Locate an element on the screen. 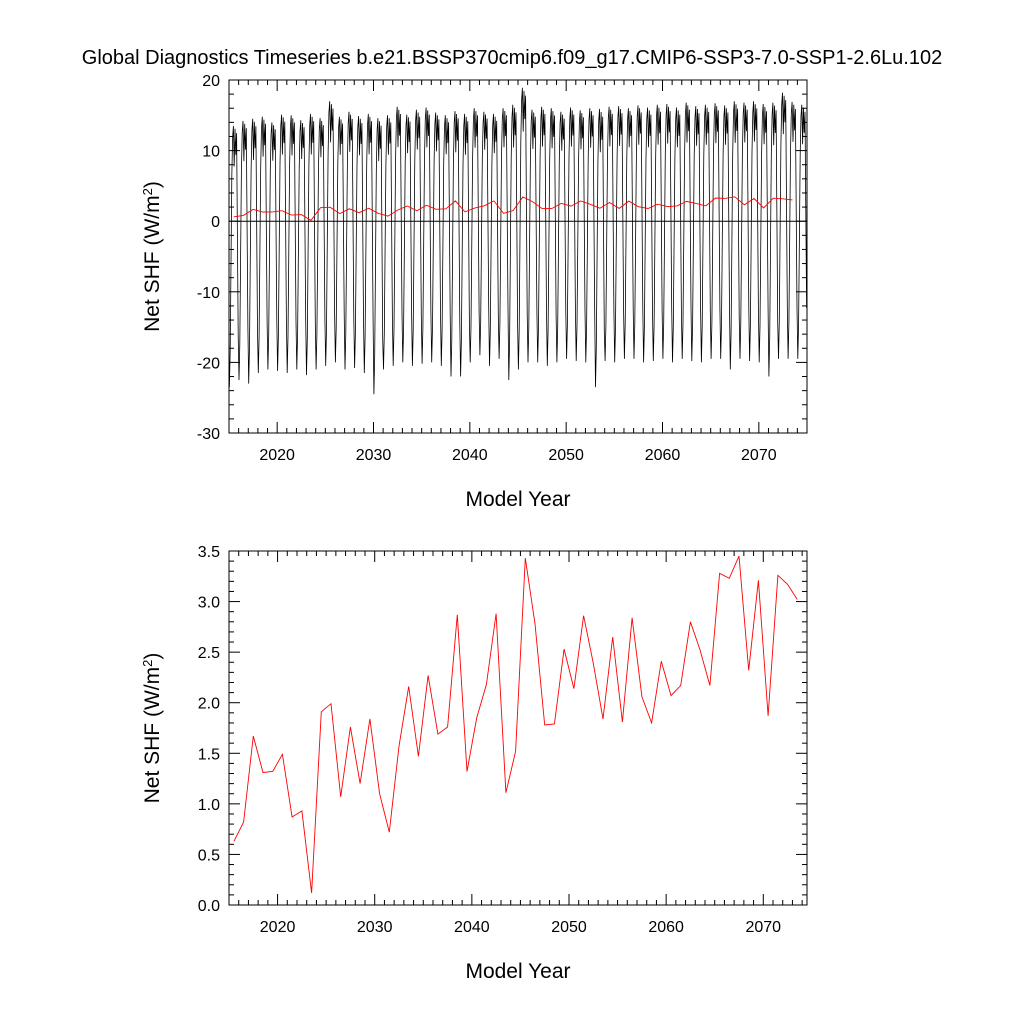 The image size is (1024, 1024). bottom-x-axis-label: Model Year is located at coordinates (517, 971).